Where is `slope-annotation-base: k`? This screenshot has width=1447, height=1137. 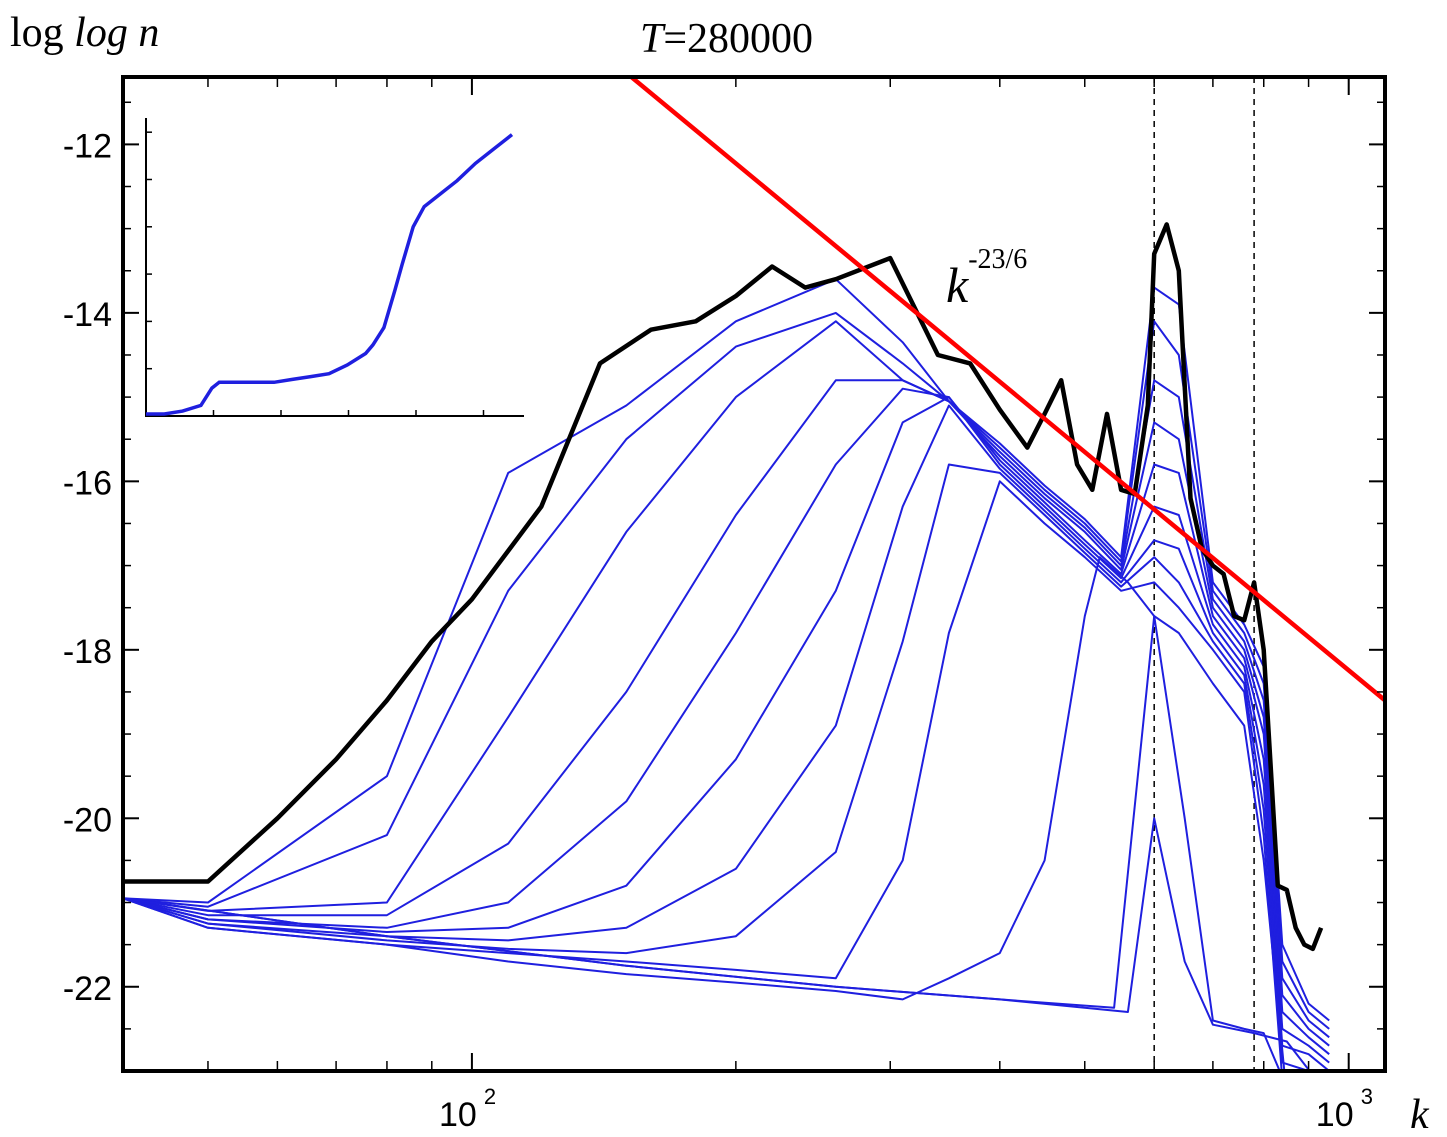 slope-annotation-base: k is located at coordinates (957, 285).